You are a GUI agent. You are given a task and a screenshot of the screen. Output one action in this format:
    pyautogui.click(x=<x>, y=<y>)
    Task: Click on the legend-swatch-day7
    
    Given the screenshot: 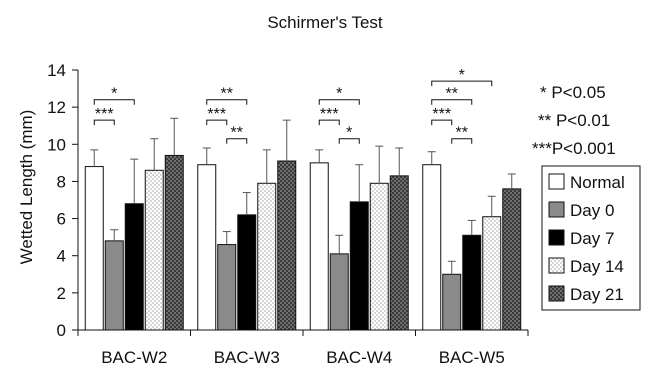 What is the action you would take?
    pyautogui.click(x=556, y=237)
    